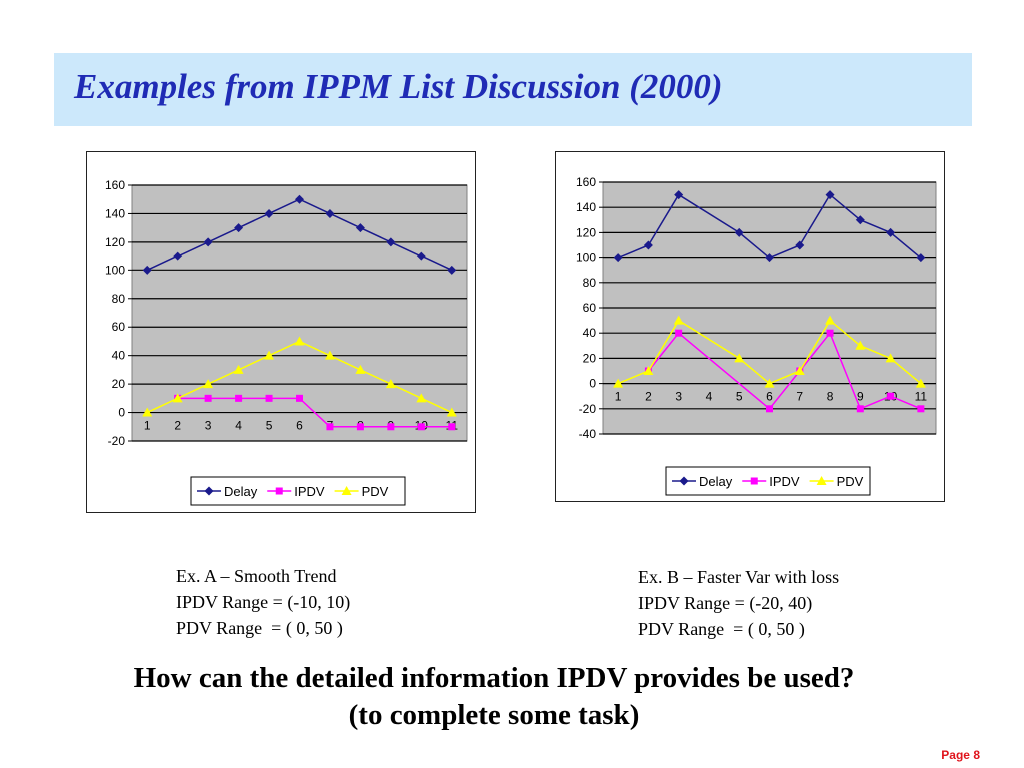 Image resolution: width=1024 pixels, height=768 pixels. I want to click on chart-b-legend-box, so click(768, 481).